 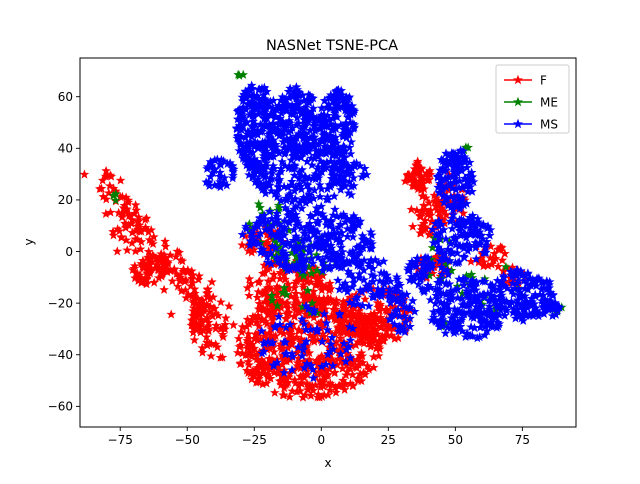 I want to click on y-tick-label: −20, so click(x=60, y=303).